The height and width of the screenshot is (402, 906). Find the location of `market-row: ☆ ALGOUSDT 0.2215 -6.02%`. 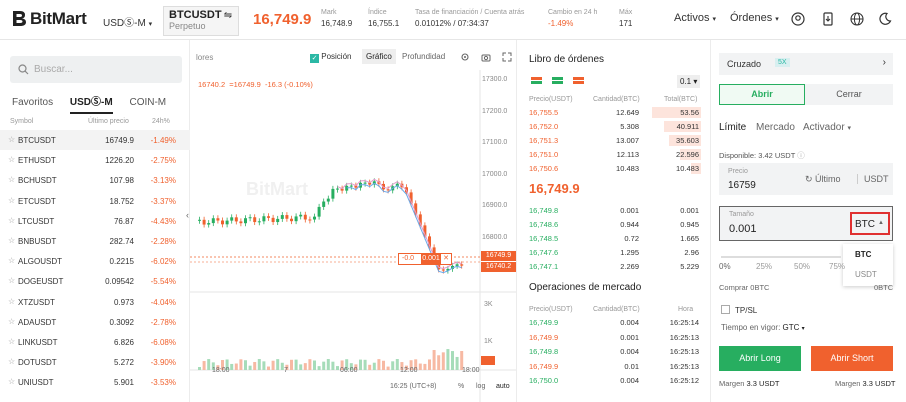

market-row: ☆ ALGOUSDT 0.2215 -6.02% is located at coordinates (95, 261).